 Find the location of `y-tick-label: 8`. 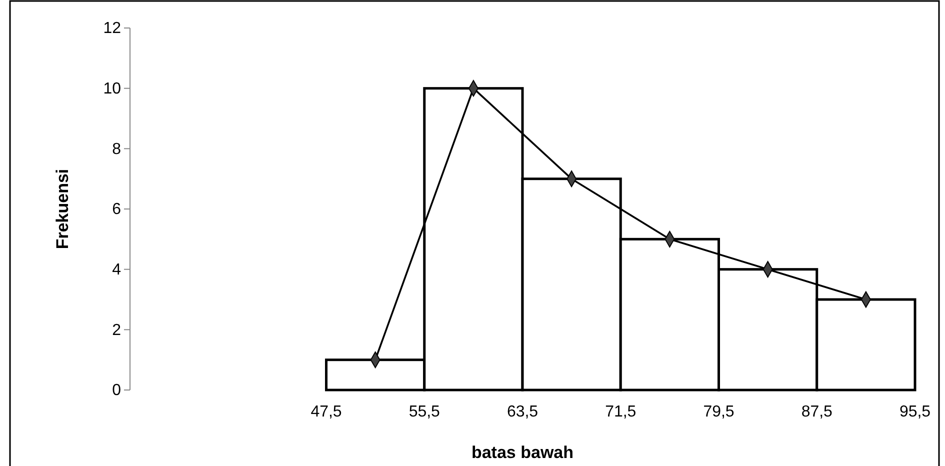

y-tick-label: 8 is located at coordinates (117, 149).